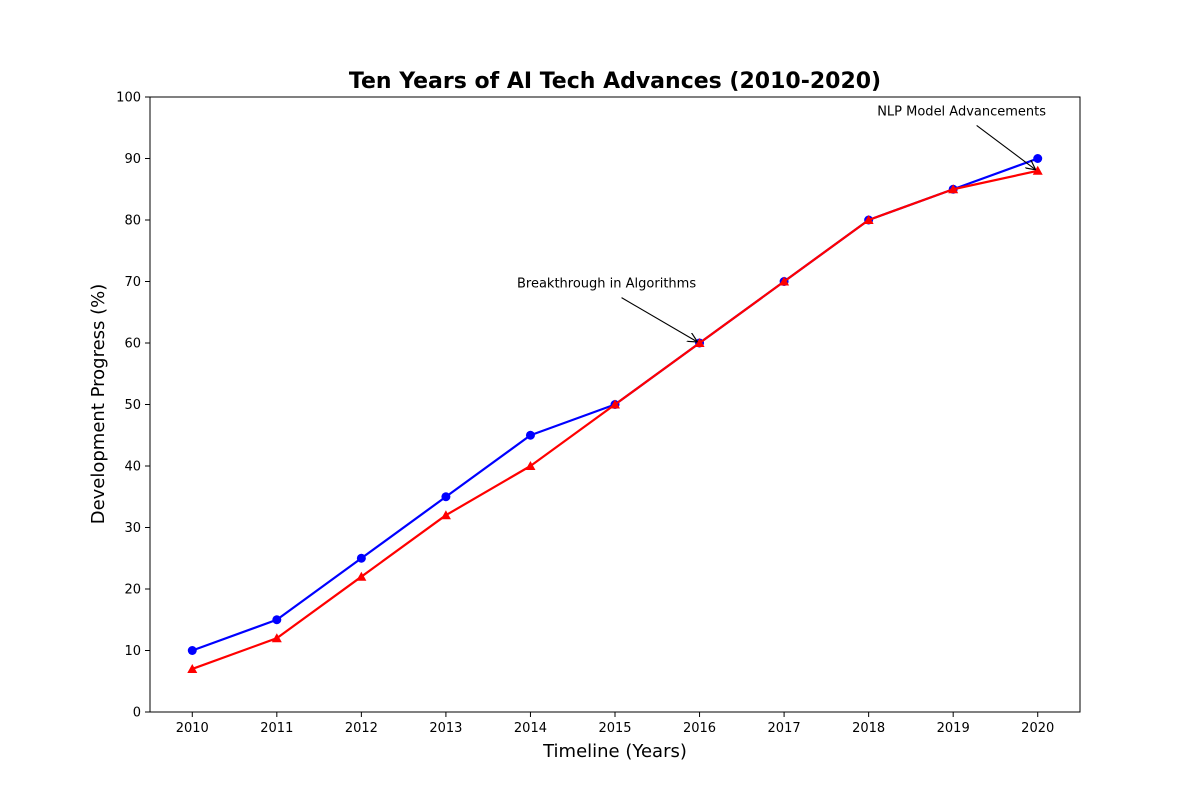  I want to click on y-tick-label: 10, so click(132, 651).